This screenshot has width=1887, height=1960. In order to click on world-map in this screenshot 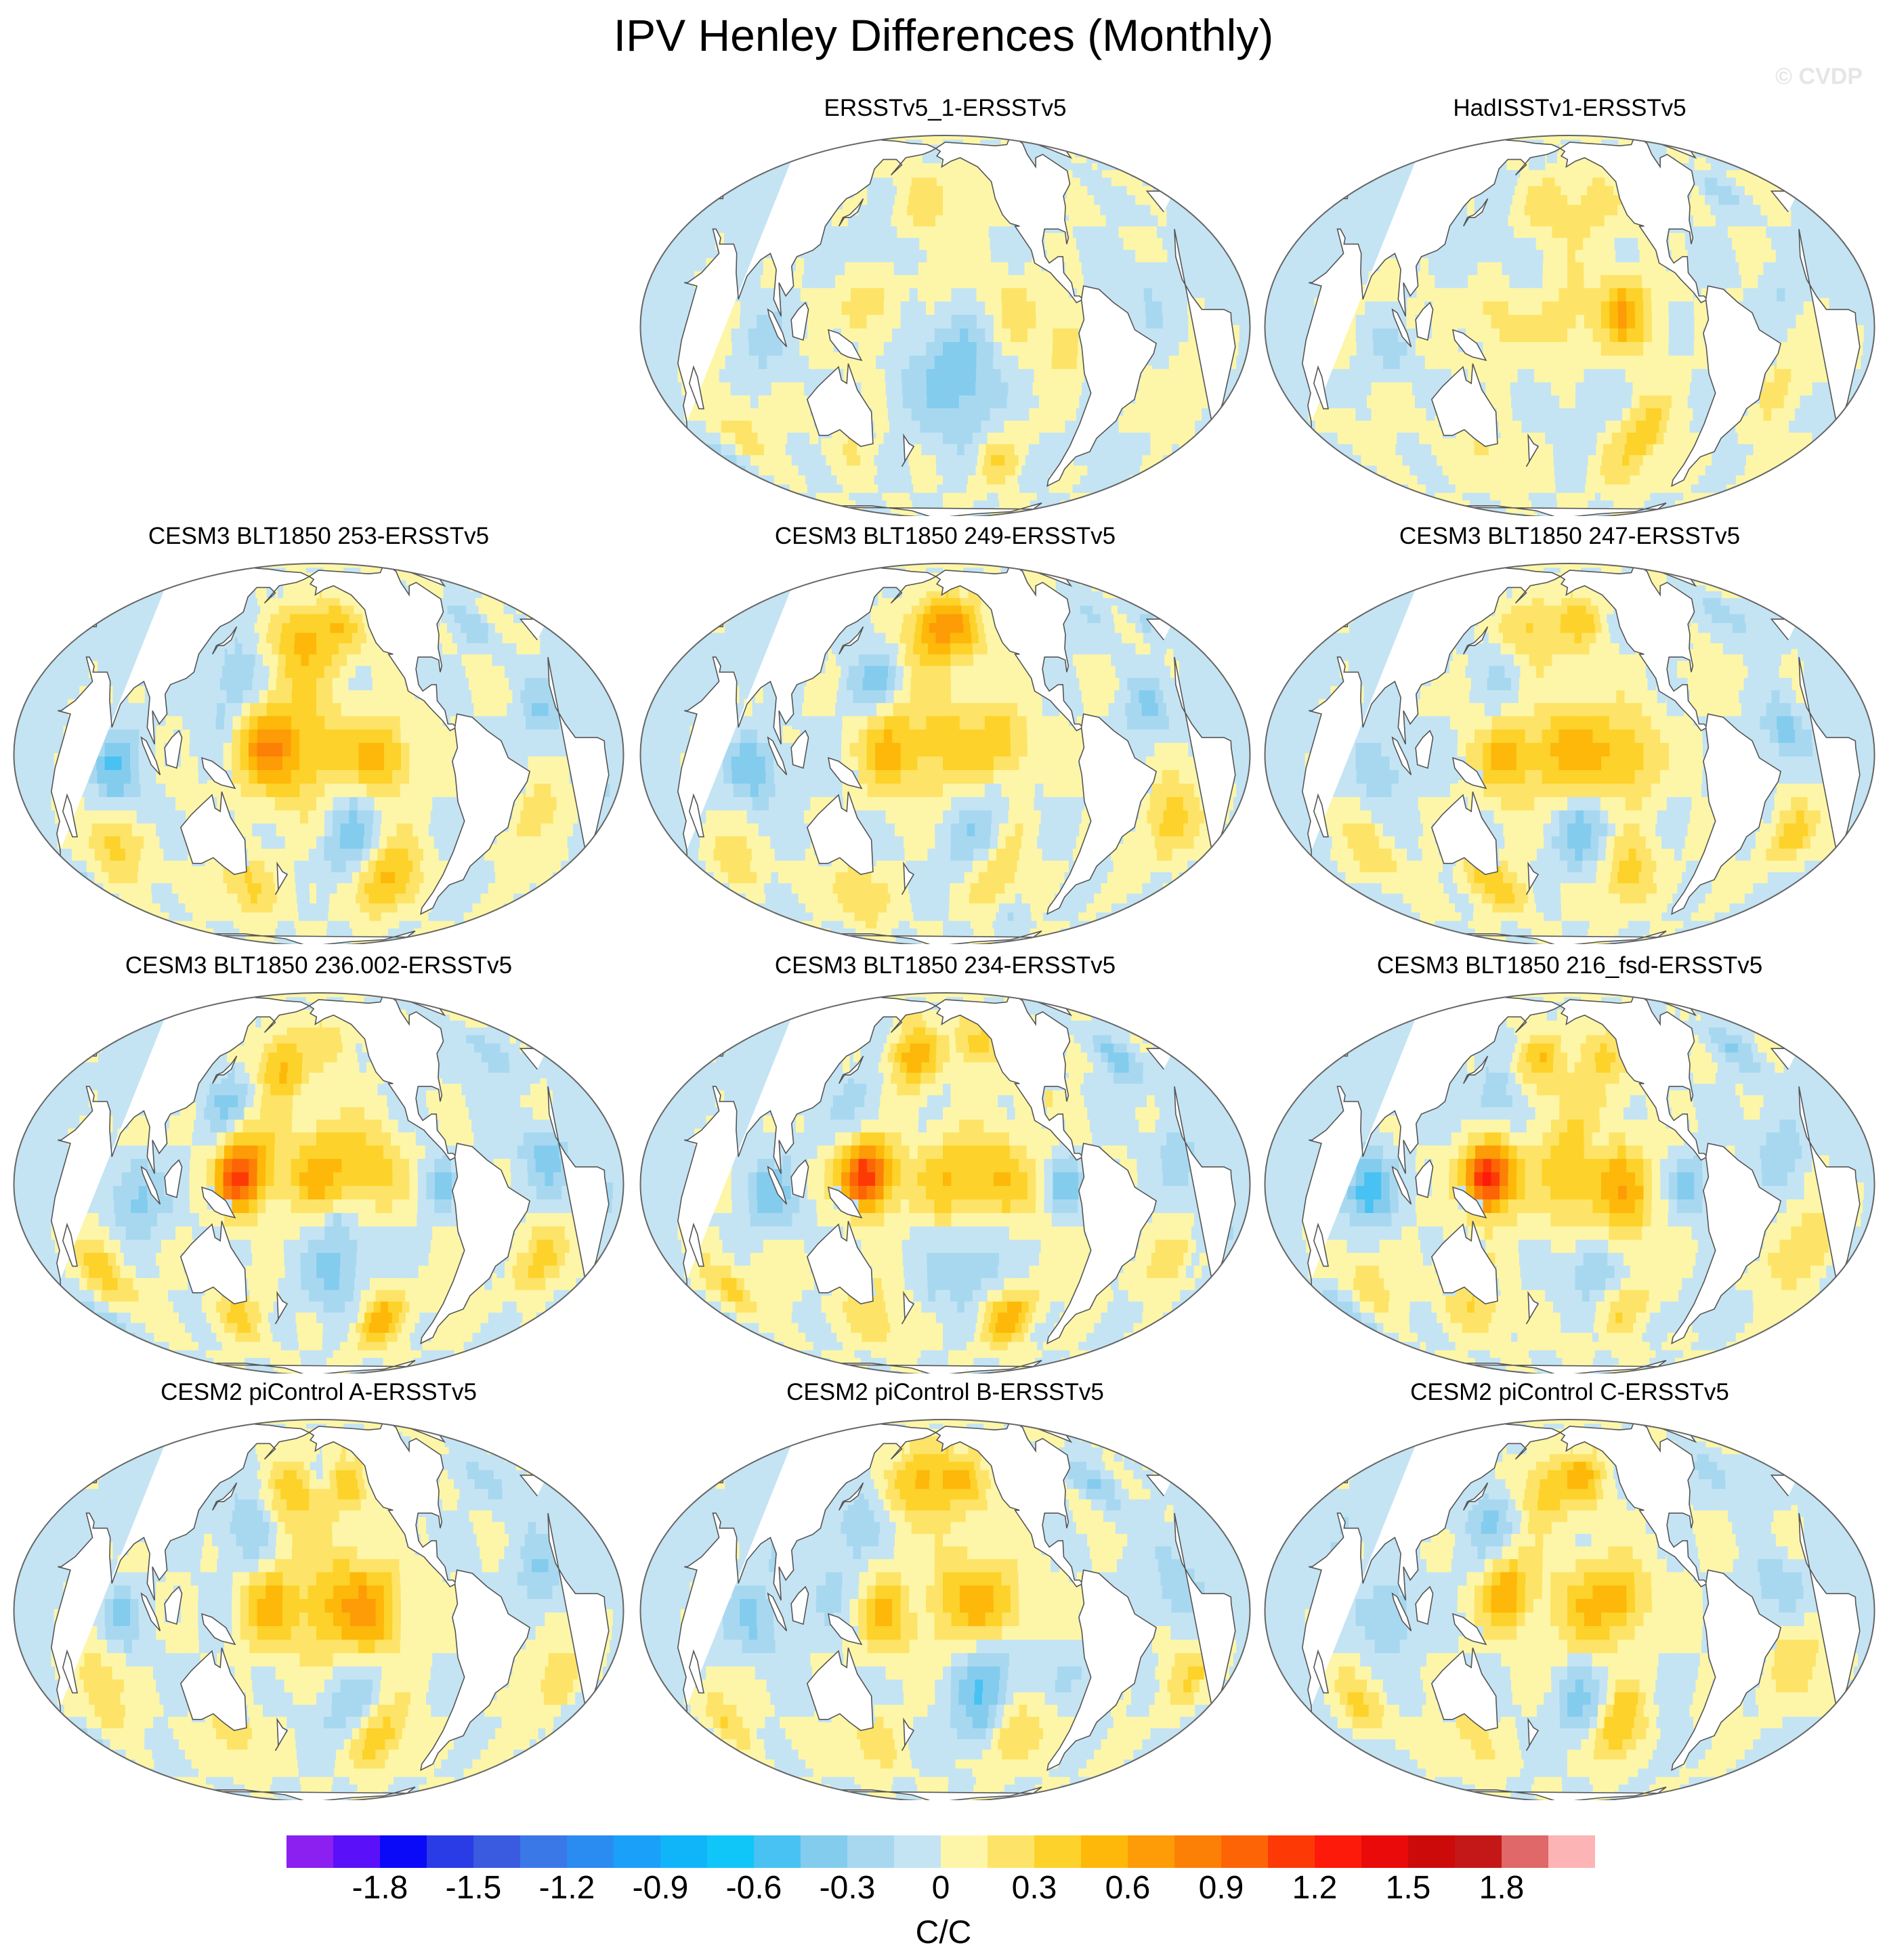, I will do `click(318, 753)`.